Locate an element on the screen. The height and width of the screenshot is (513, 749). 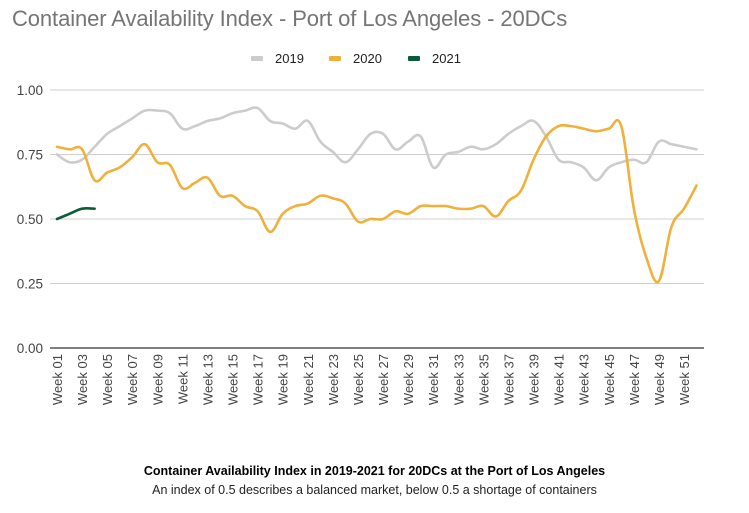
x-tick-label: Week 41 is located at coordinates (559, 379).